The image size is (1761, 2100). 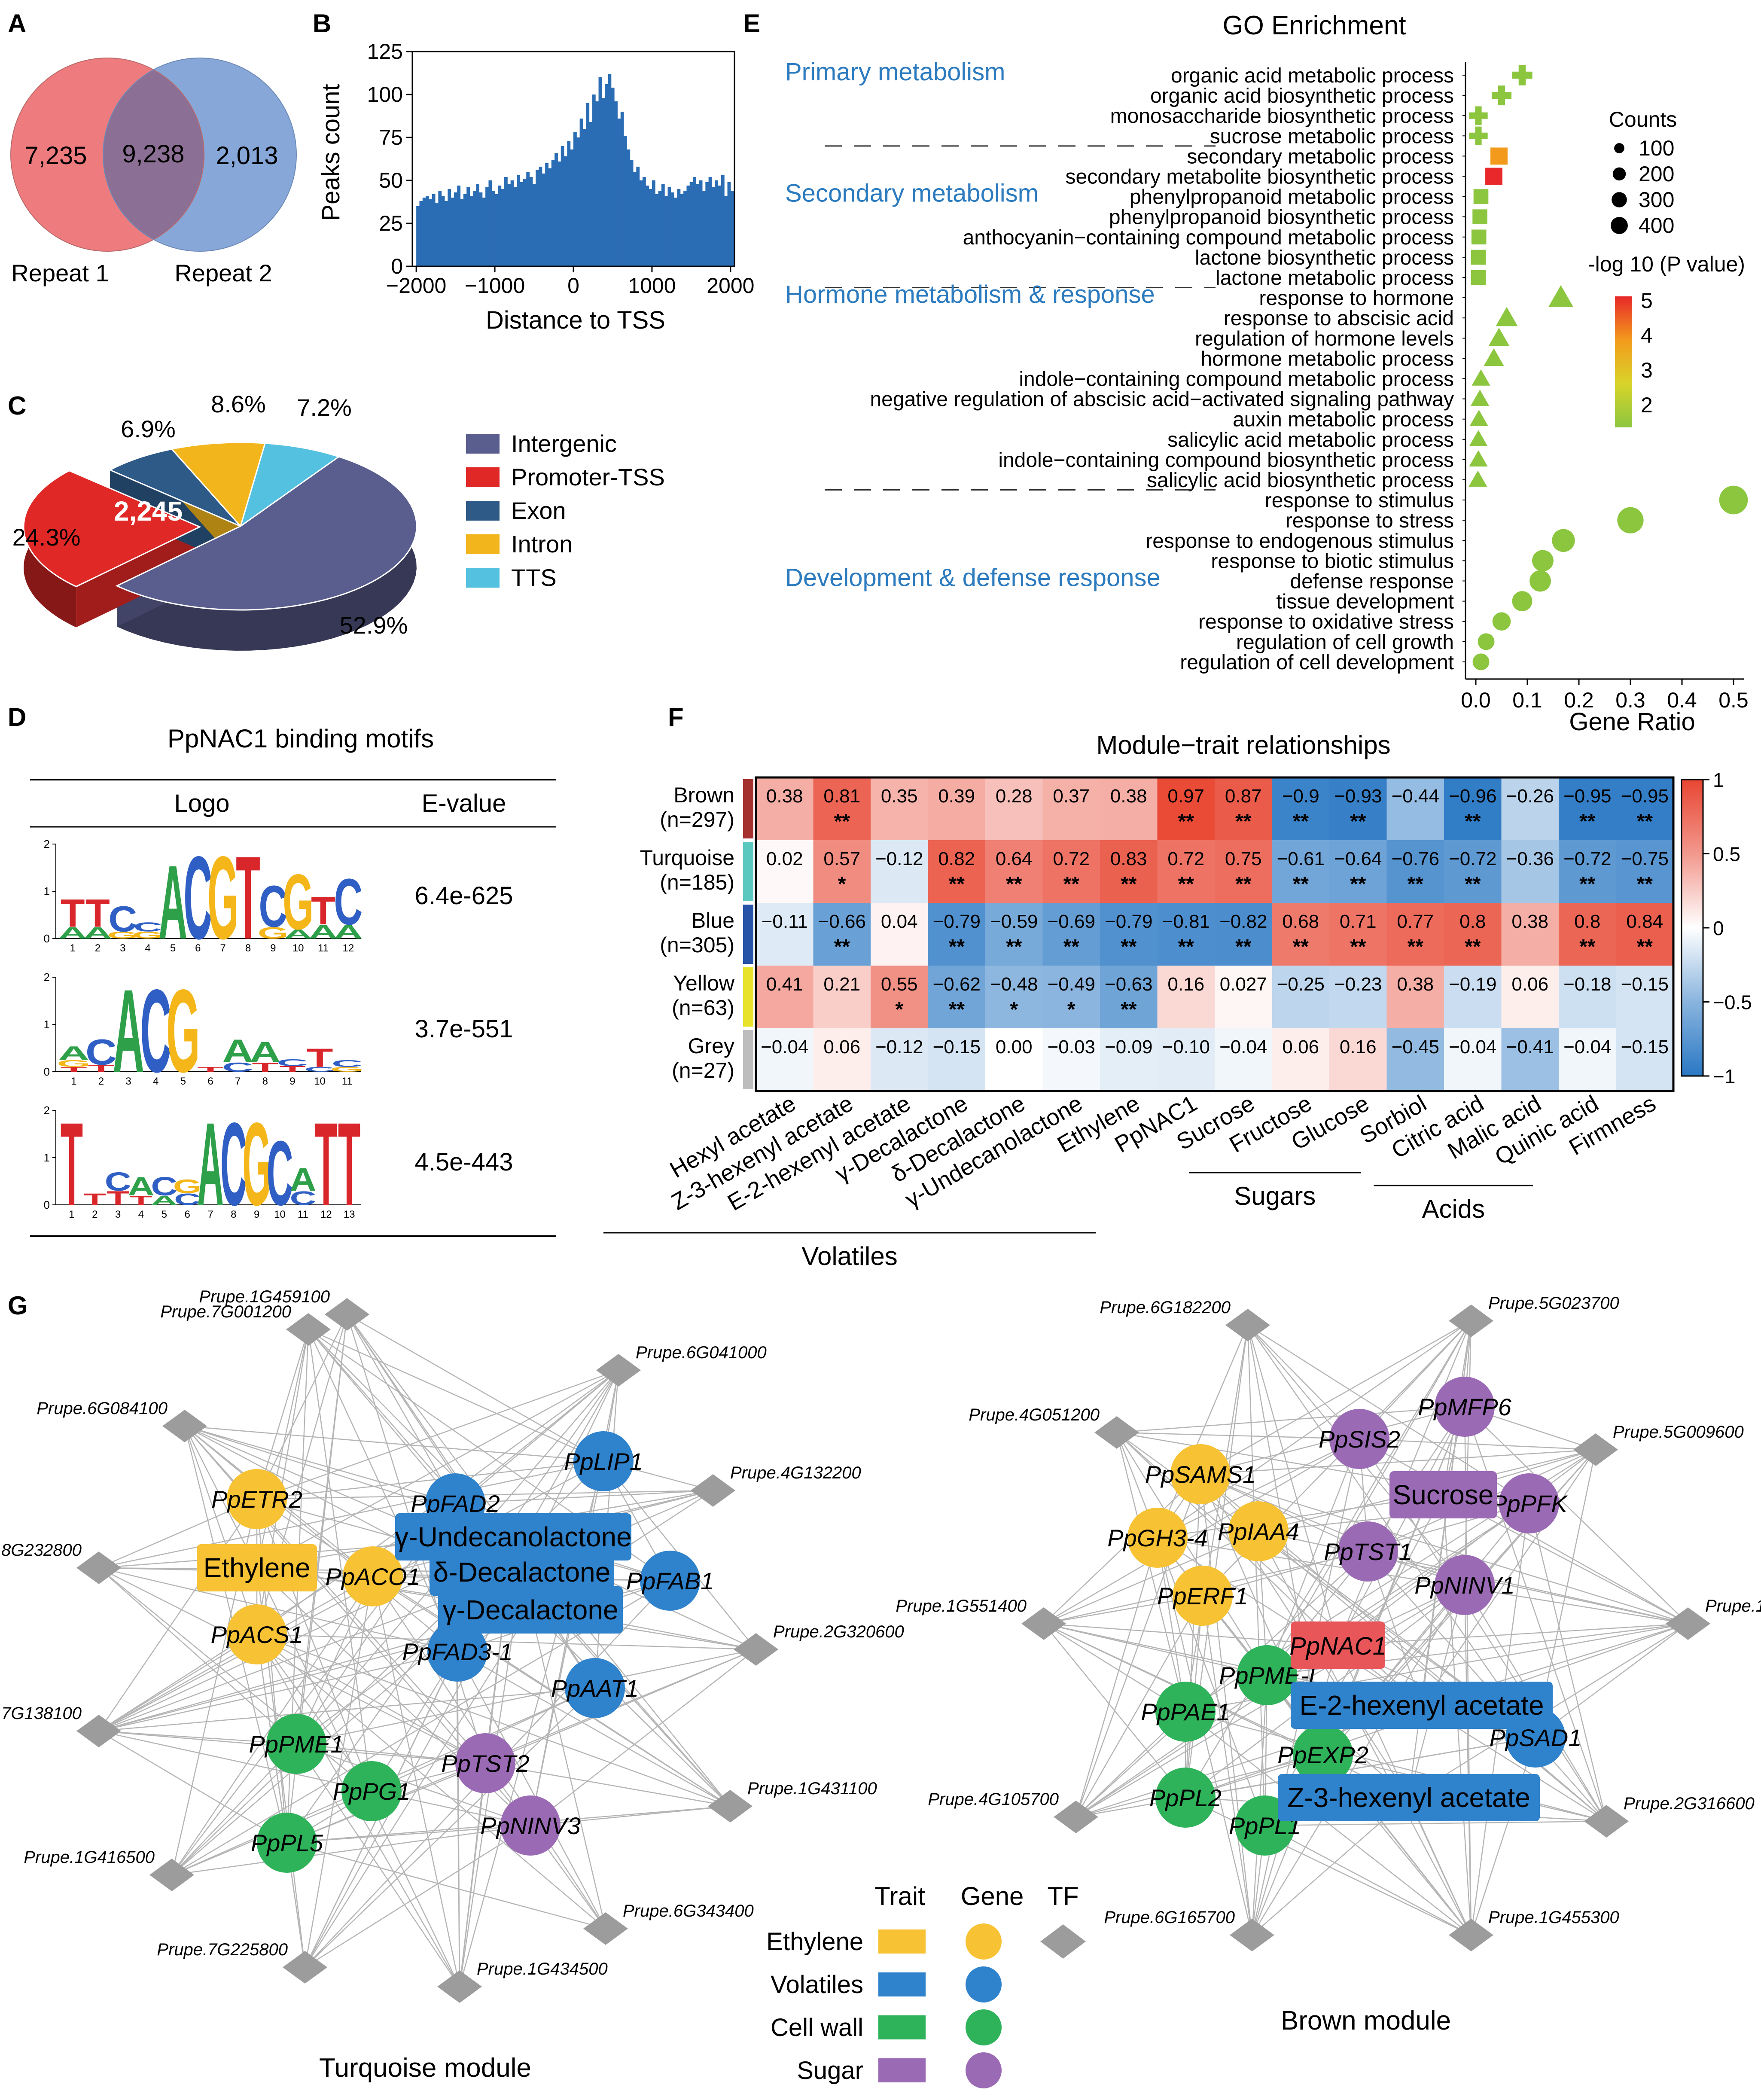 I want to click on heatmap-value: −0.10, so click(x=1186, y=1047).